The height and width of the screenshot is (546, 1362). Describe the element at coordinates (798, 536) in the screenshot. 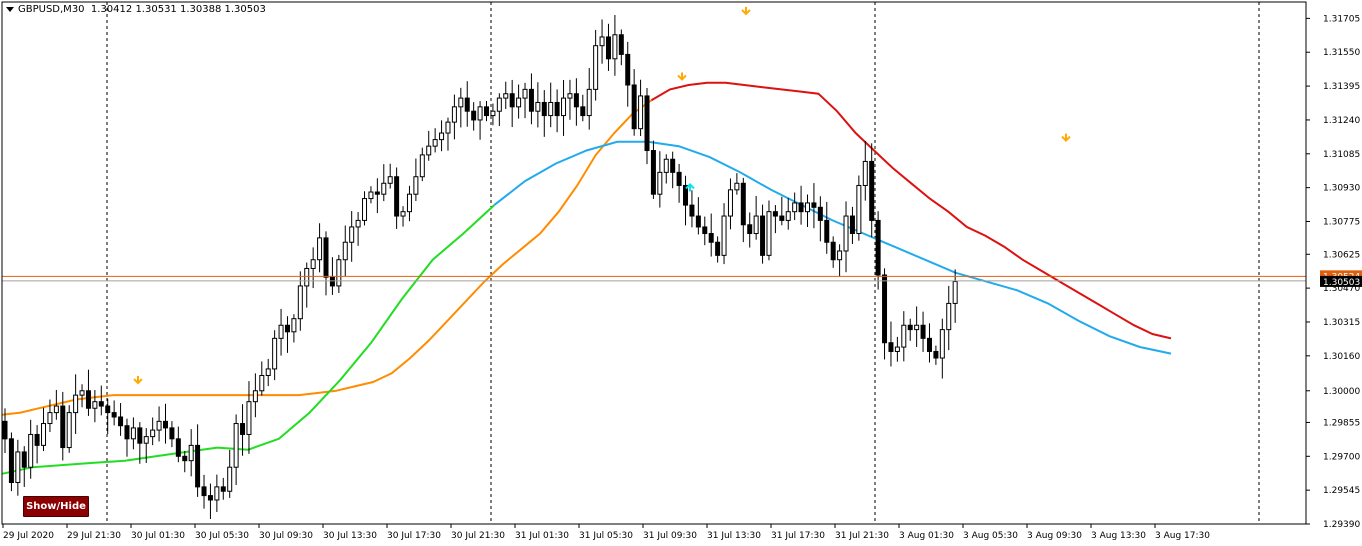

I see `time-tick-label: 31 Jul 17:30` at that location.